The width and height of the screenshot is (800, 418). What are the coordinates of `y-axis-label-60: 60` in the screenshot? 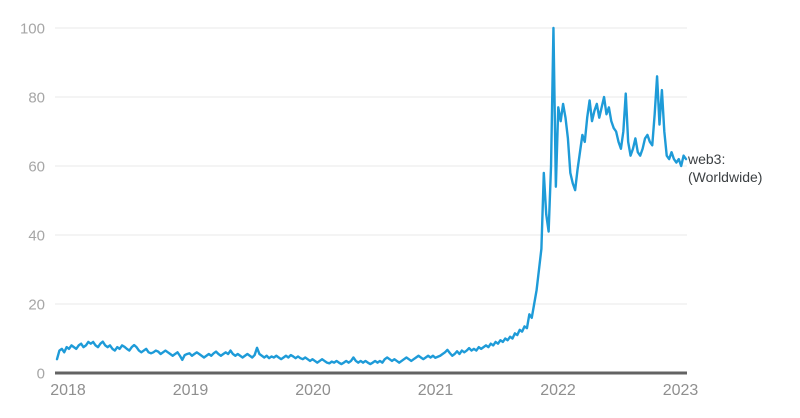 It's located at (36, 167).